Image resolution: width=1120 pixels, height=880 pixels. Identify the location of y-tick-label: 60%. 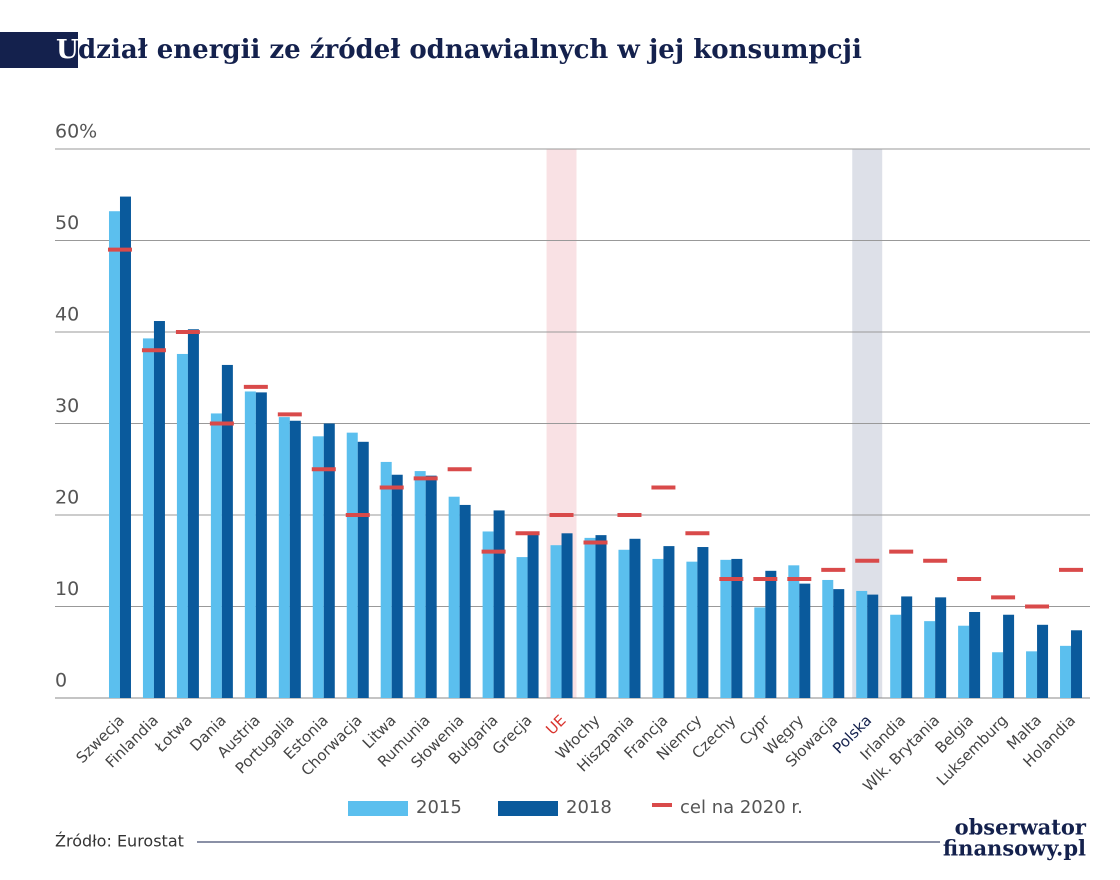
(76, 132).